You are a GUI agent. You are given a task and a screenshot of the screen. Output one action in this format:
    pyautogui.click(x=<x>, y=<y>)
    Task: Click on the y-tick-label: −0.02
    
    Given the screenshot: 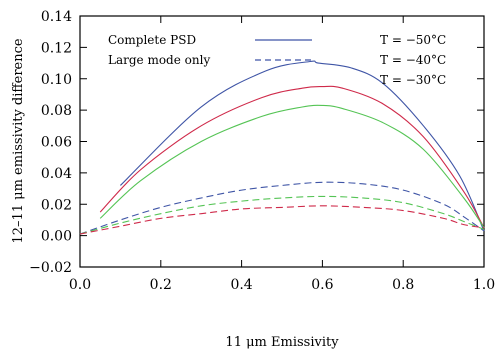 What is the action you would take?
    pyautogui.click(x=50, y=268)
    